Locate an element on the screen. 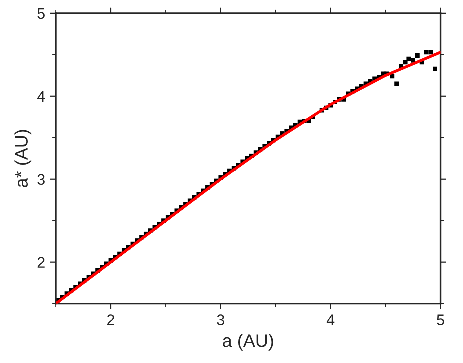 This screenshot has width=463, height=363. y-tick-label: 4 is located at coordinates (41, 96).